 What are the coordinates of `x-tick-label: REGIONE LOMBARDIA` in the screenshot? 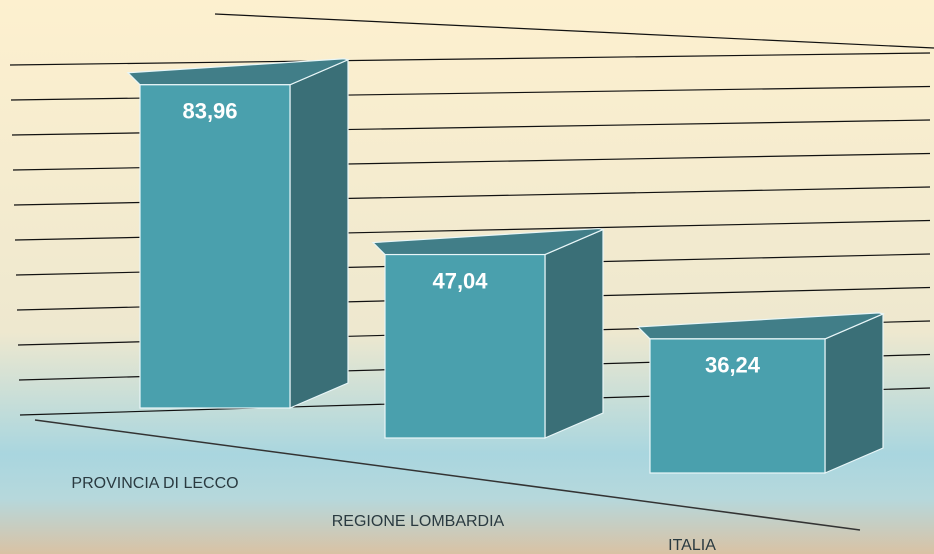 It's located at (418, 521).